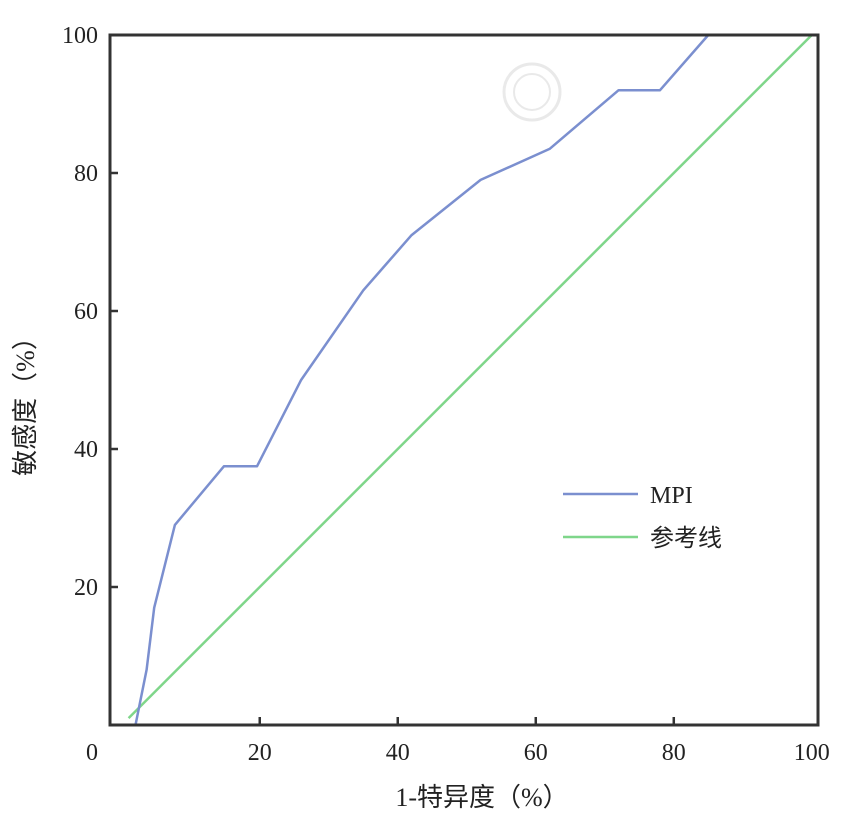 This screenshot has width=844, height=824. What do you see at coordinates (536, 753) in the screenshot?
I see `x-tick-label: 60` at bounding box center [536, 753].